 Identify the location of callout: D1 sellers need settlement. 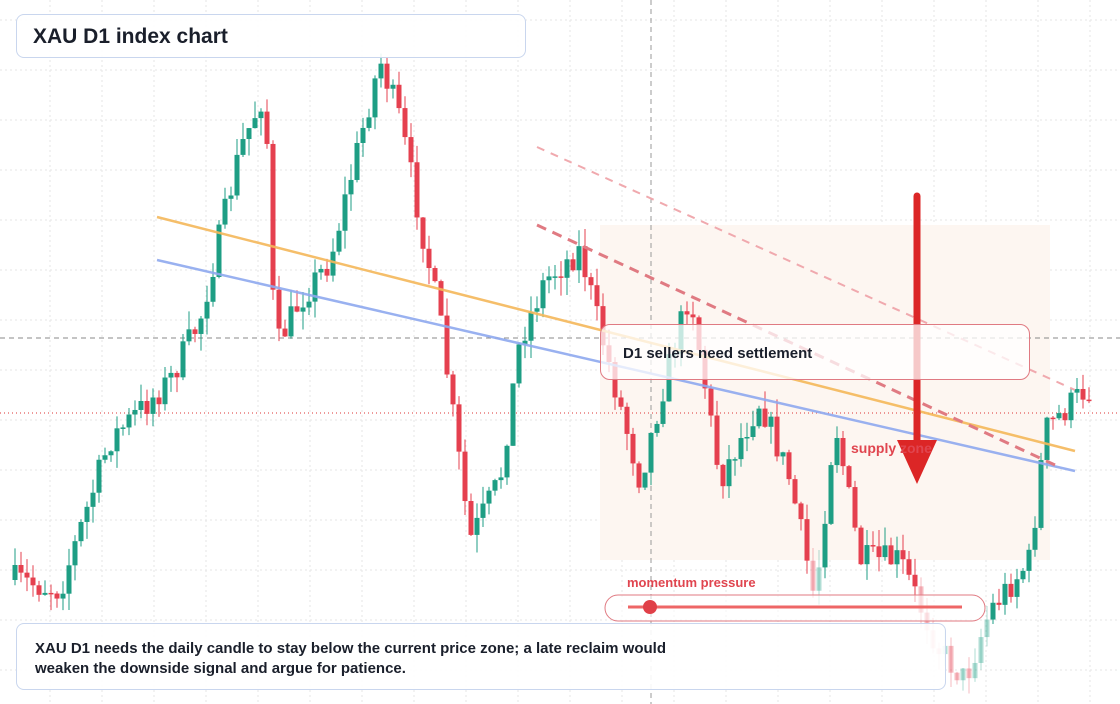
(815, 352).